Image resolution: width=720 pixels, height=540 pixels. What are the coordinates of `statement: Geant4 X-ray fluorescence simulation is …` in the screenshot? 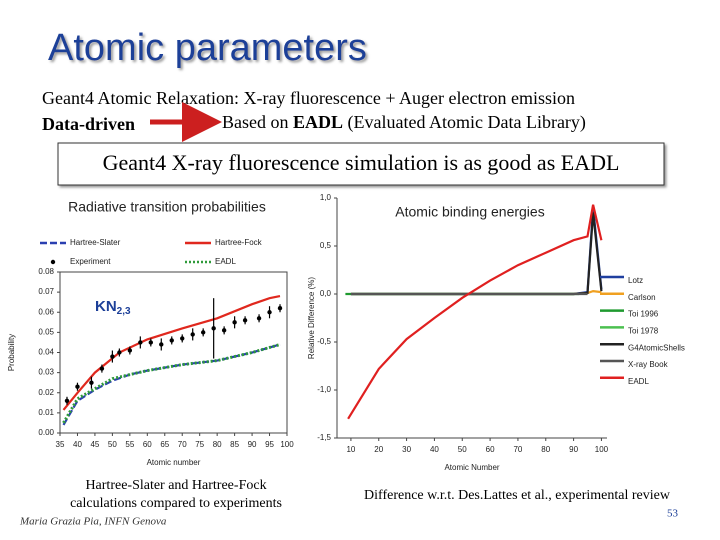 It's located at (361, 162).